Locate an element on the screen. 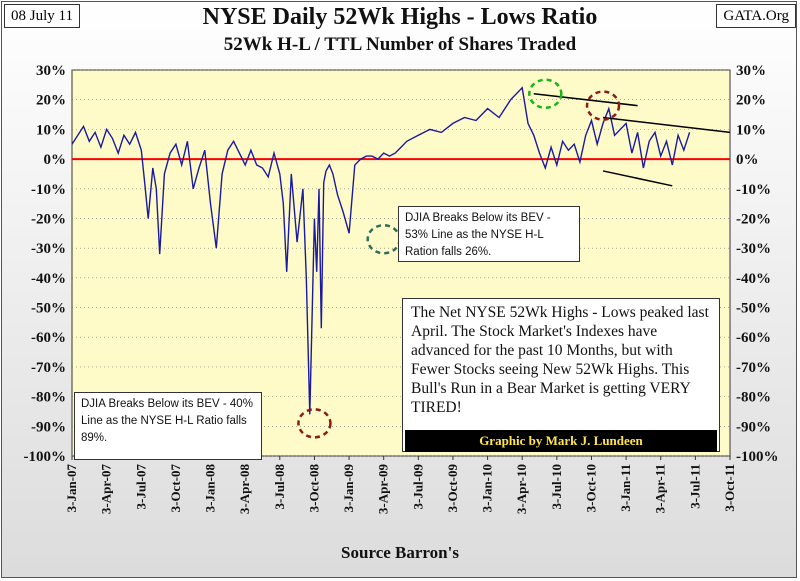 The height and width of the screenshot is (581, 800). y-tick-label-left: -40% is located at coordinates (48, 279).